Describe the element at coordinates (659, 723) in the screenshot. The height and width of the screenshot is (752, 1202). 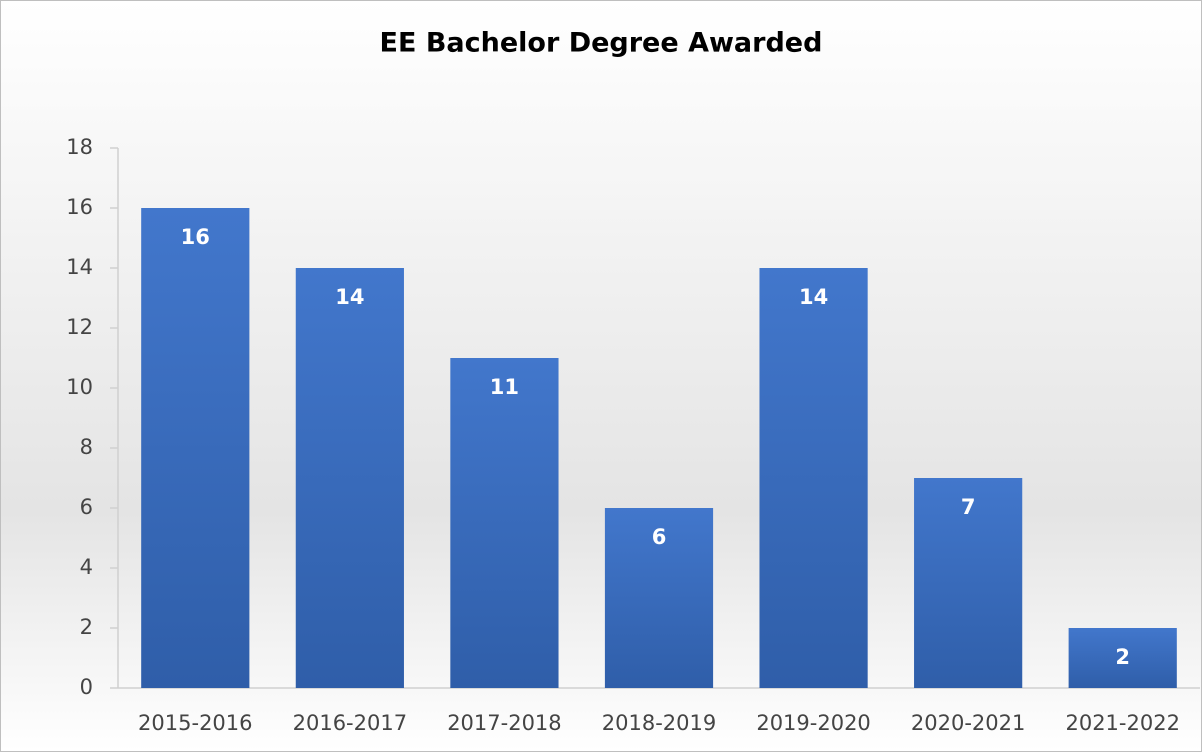
I see `x-tick-label: 2018-2019` at that location.